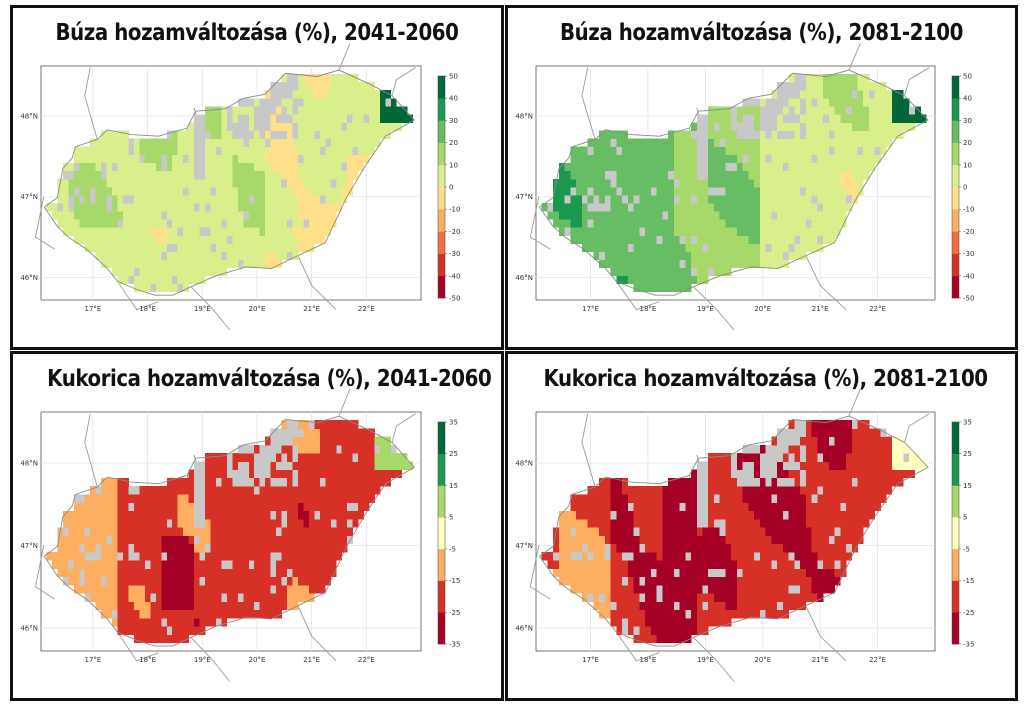 Image resolution: width=1024 pixels, height=709 pixels. What do you see at coordinates (257, 309) in the screenshot?
I see `lon-tick-label: 20°E` at bounding box center [257, 309].